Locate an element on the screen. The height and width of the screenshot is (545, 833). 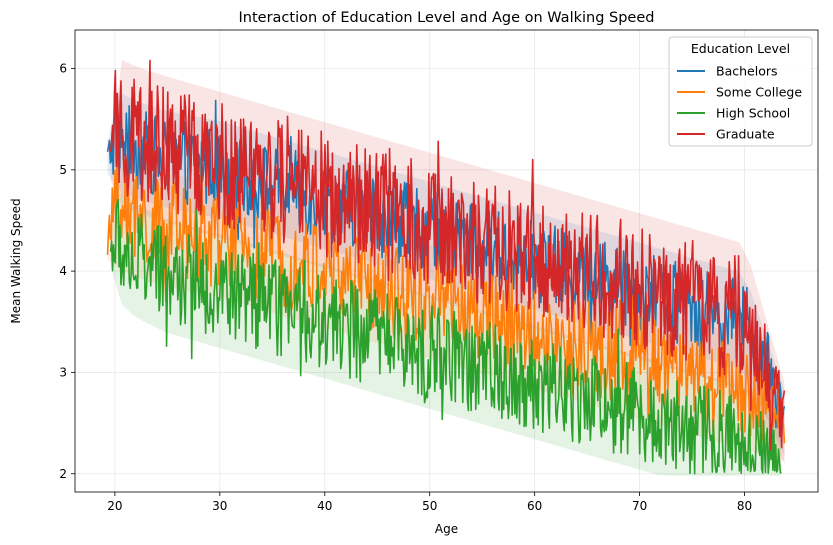
y-tick-label: 6 is located at coordinates (63, 69).